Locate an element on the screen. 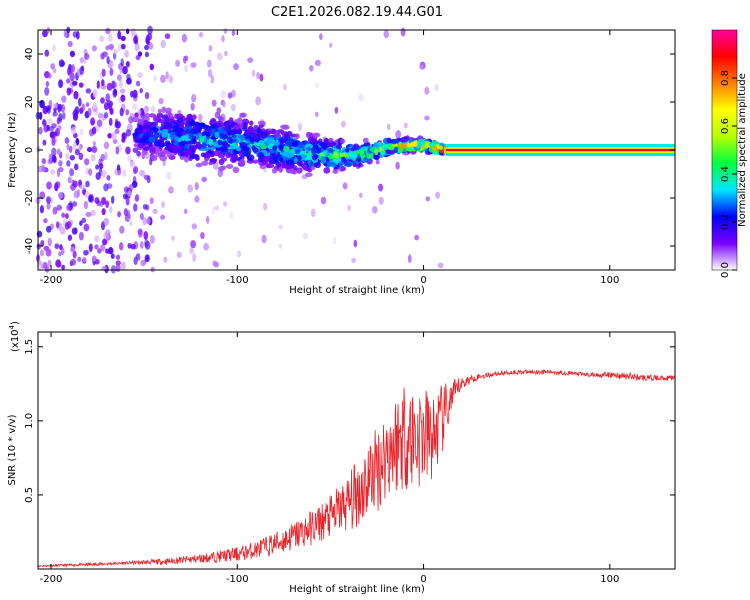  colorbar-gradient is located at coordinates (724, 150).